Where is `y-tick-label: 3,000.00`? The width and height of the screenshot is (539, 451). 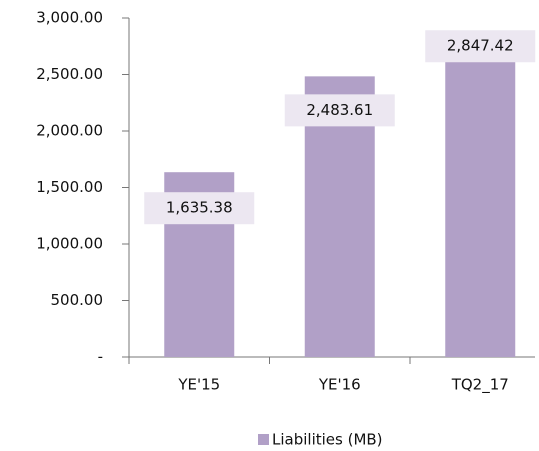
y-tick-label: 3,000.00 is located at coordinates (69, 18).